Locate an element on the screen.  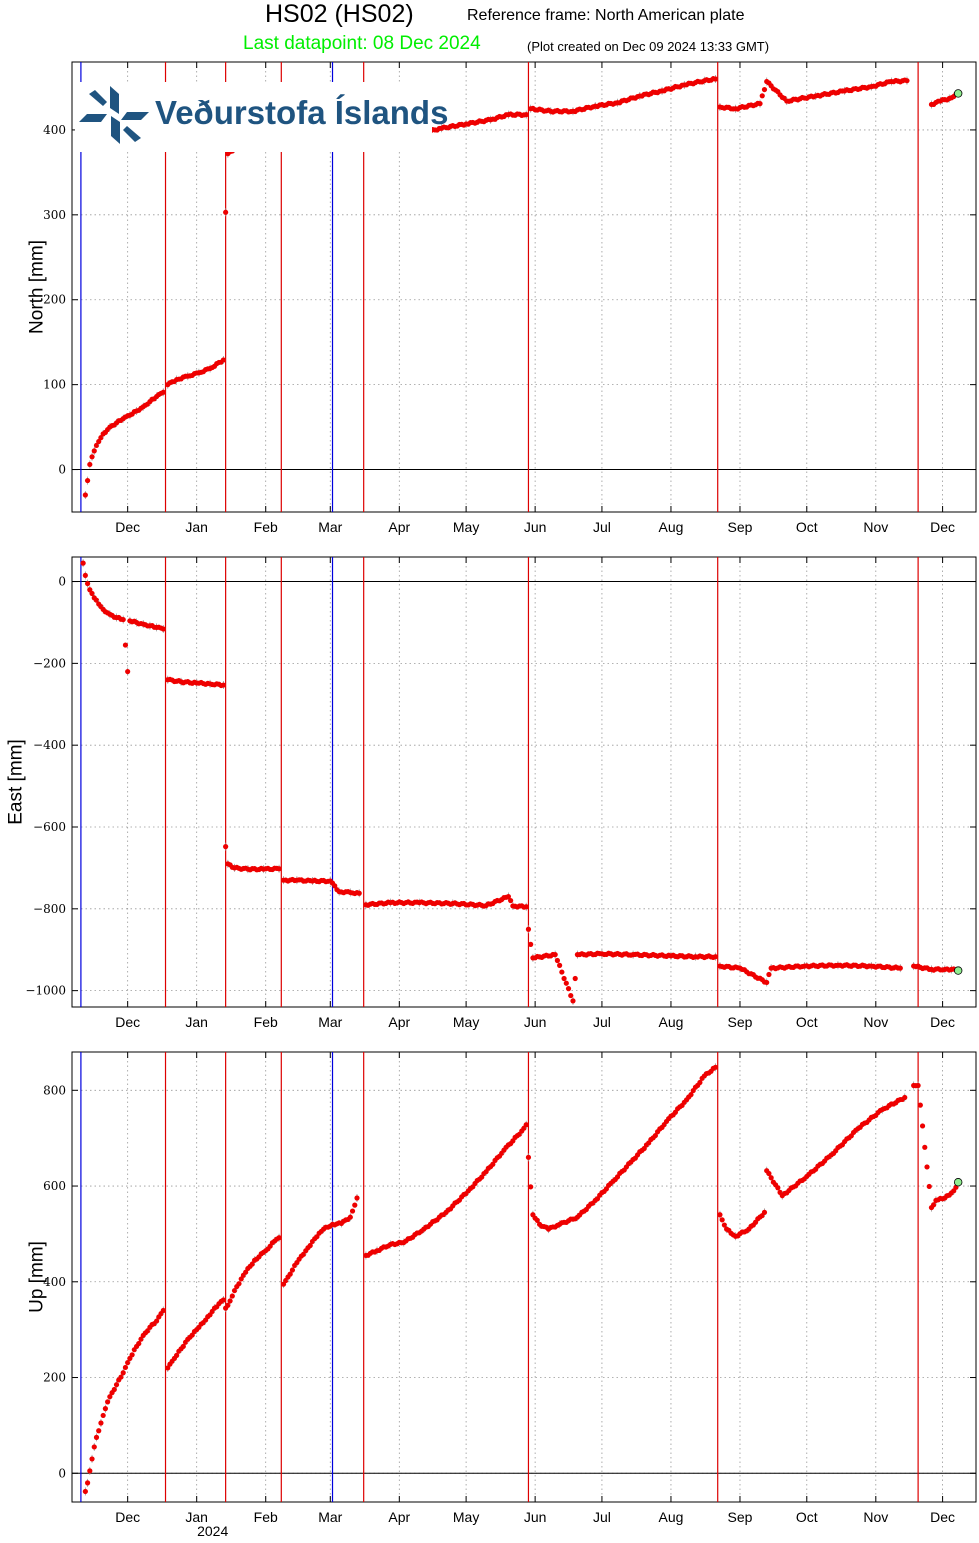
x-tick-label: Oct is located at coordinates (807, 1022).